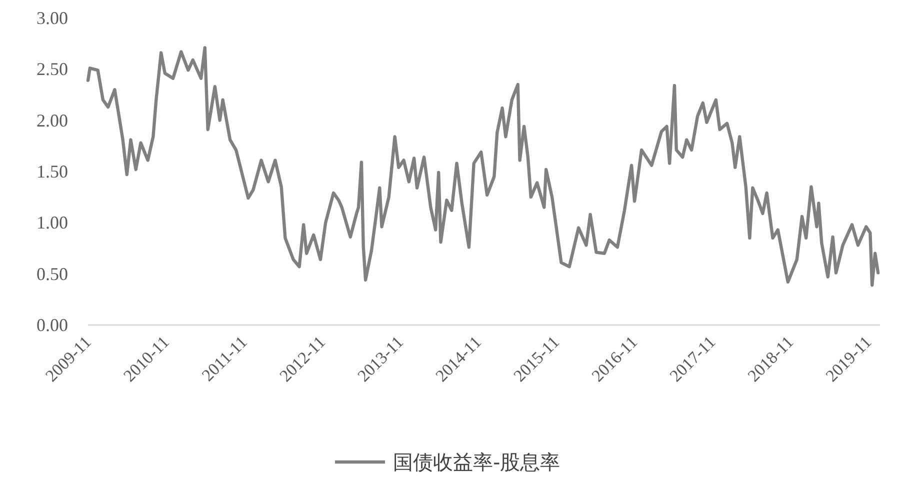 Image resolution: width=900 pixels, height=488 pixels. What do you see at coordinates (52, 325) in the screenshot?
I see `y-tick-label: 0.00` at bounding box center [52, 325].